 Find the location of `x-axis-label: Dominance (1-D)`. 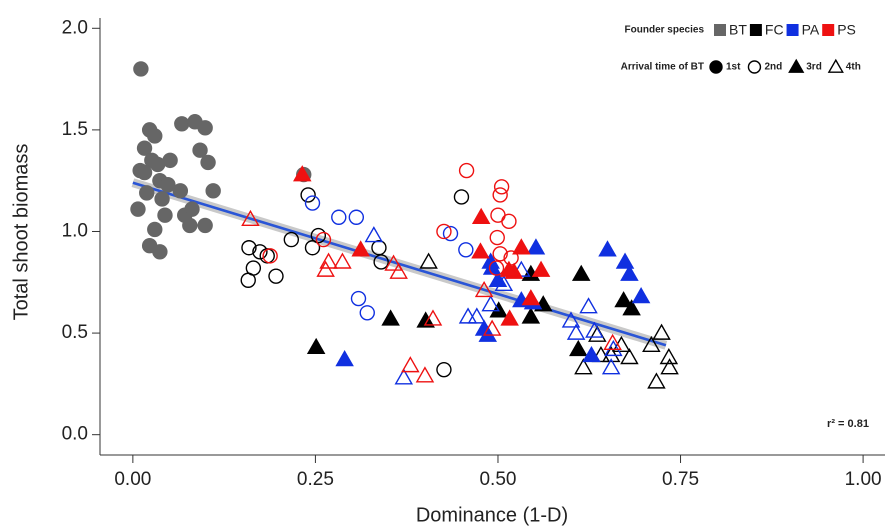

x-axis-label: Dominance (1-D) is located at coordinates (492, 515).